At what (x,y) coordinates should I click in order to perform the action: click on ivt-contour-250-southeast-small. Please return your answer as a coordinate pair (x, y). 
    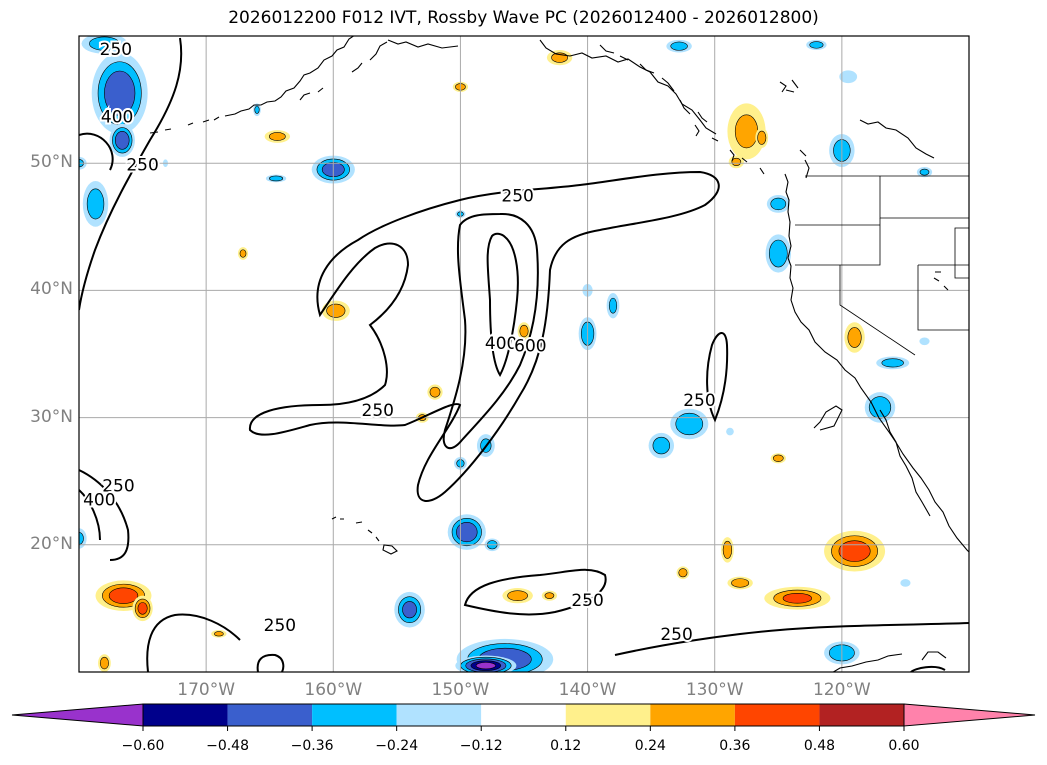
    Looking at the image, I should click on (928, 668).